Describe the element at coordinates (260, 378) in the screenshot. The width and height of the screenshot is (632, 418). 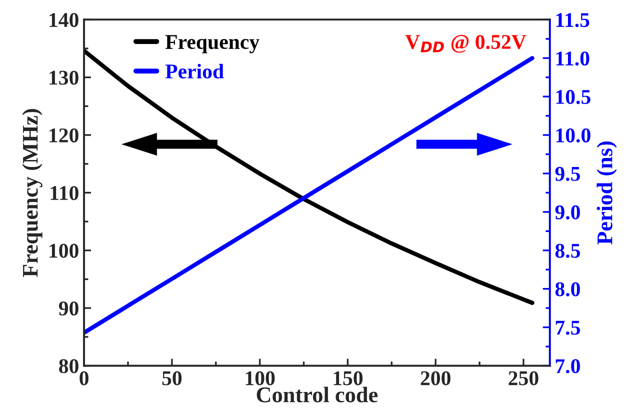
I see `x-tick-label: 100` at that location.